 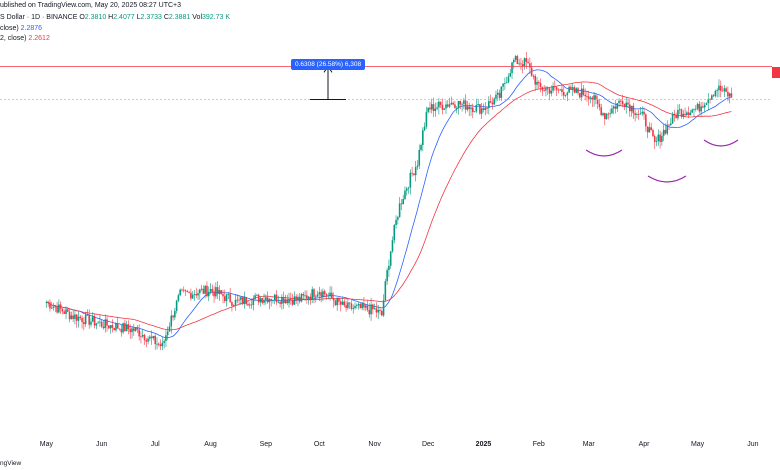 I want to click on x-tick-label: Feb, so click(x=539, y=444).